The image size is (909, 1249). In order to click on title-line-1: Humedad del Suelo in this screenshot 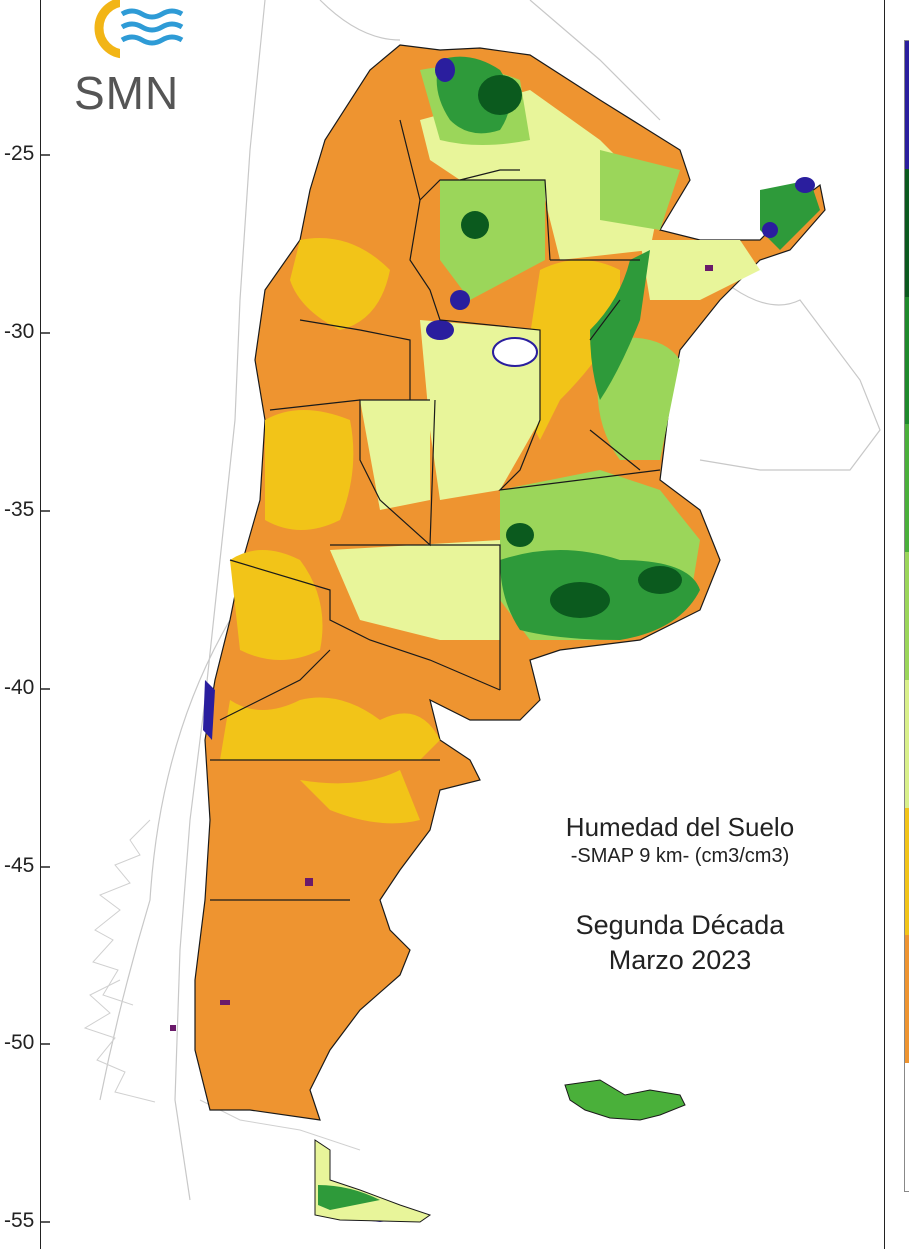, I will do `click(680, 827)`.